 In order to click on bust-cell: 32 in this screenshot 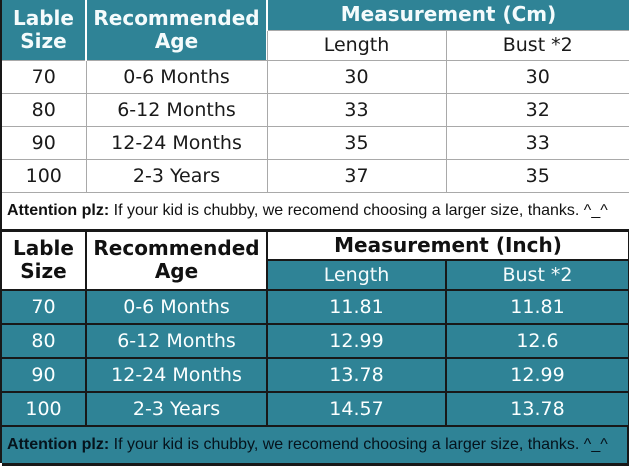, I will do `click(537, 109)`.